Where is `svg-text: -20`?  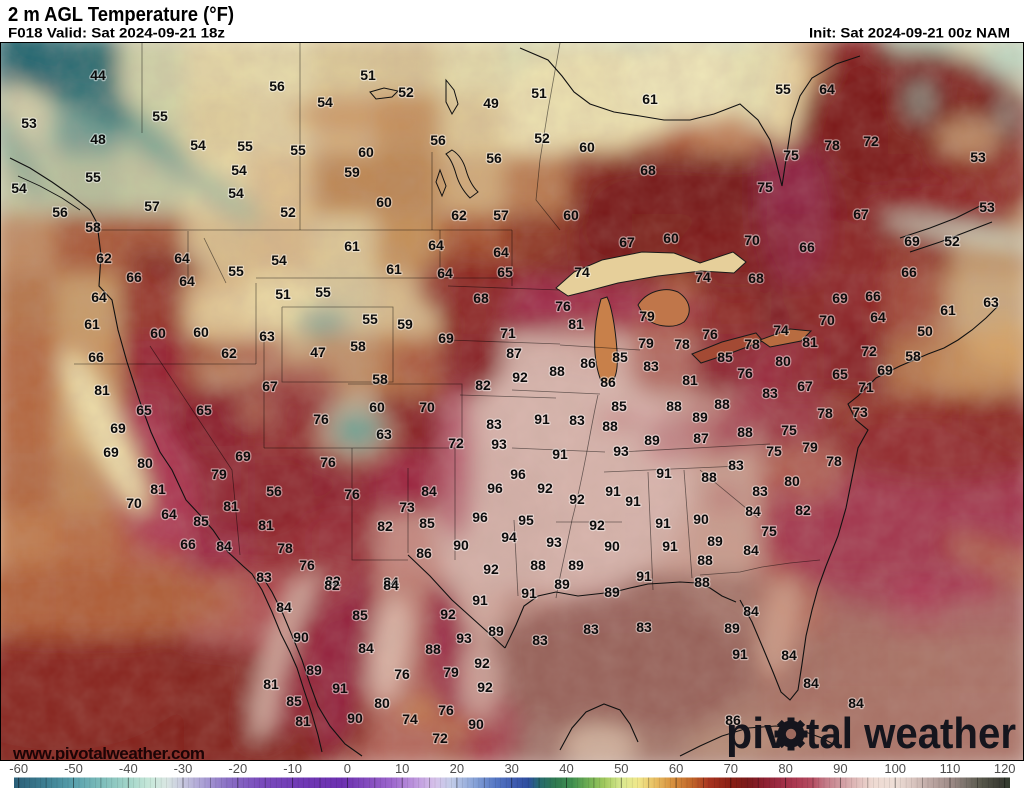
svg-text: -20 is located at coordinates (237, 768).